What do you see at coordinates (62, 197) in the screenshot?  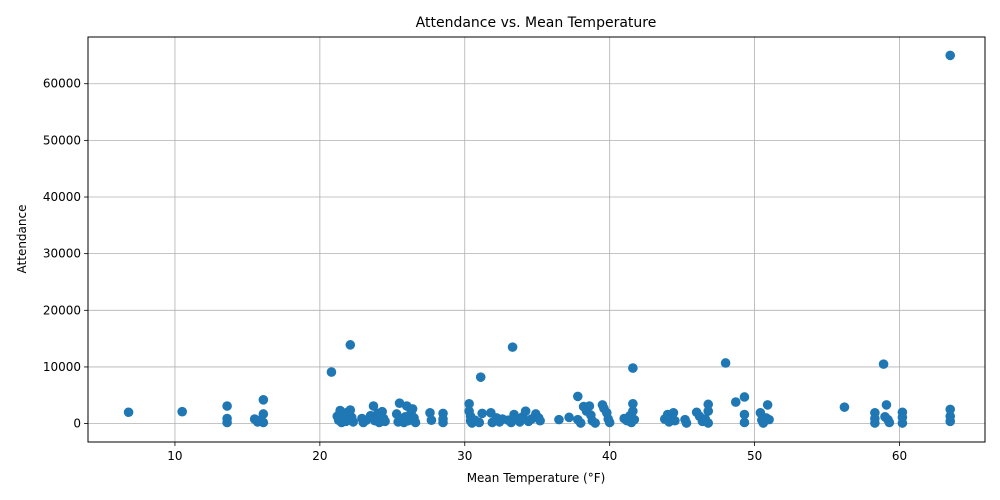 I see `y-tick-label: 40000` at bounding box center [62, 197].